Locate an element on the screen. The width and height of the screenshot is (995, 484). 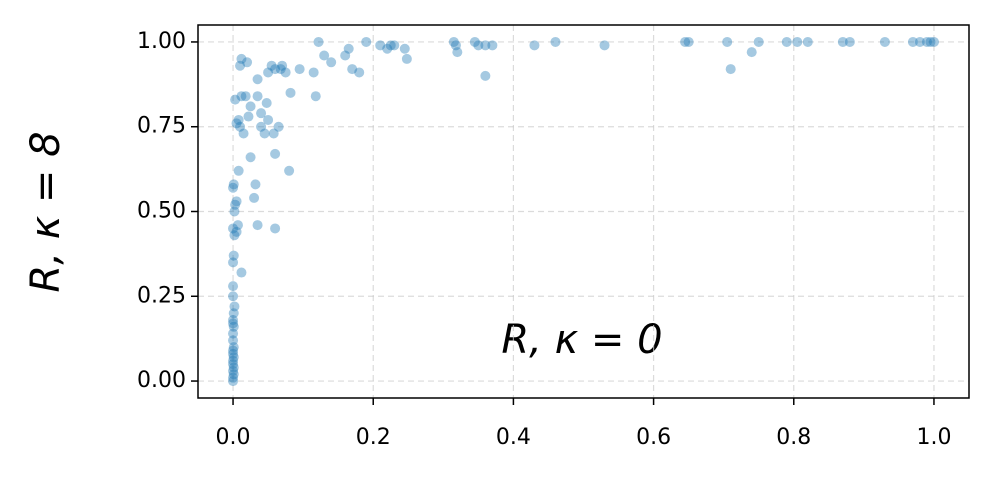
x-tick-label: 1.0 is located at coordinates (933, 437).